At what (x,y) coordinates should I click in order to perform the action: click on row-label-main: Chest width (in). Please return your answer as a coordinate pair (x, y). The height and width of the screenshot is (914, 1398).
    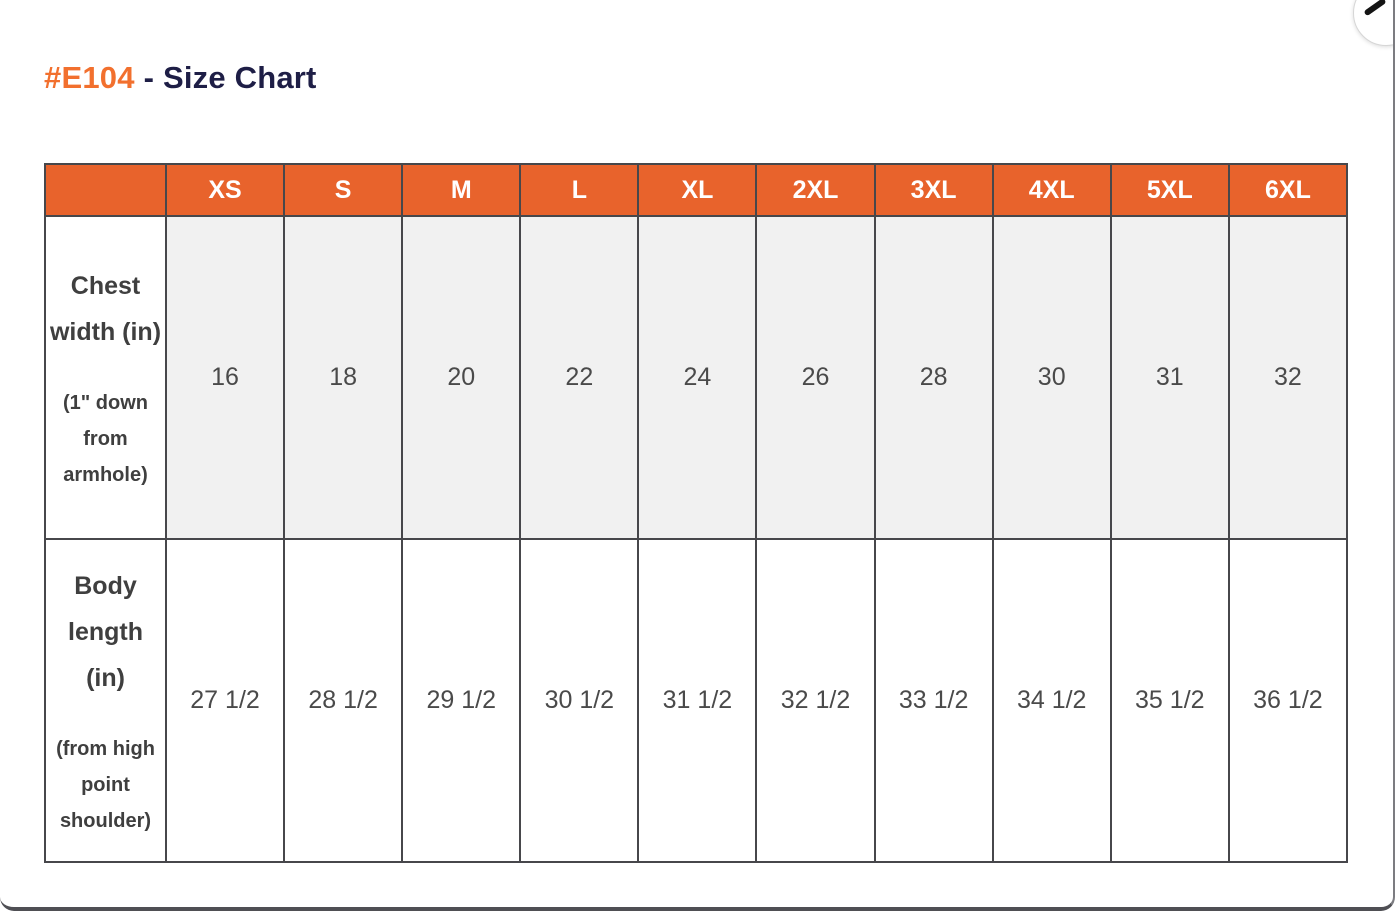
    Looking at the image, I should click on (105, 308).